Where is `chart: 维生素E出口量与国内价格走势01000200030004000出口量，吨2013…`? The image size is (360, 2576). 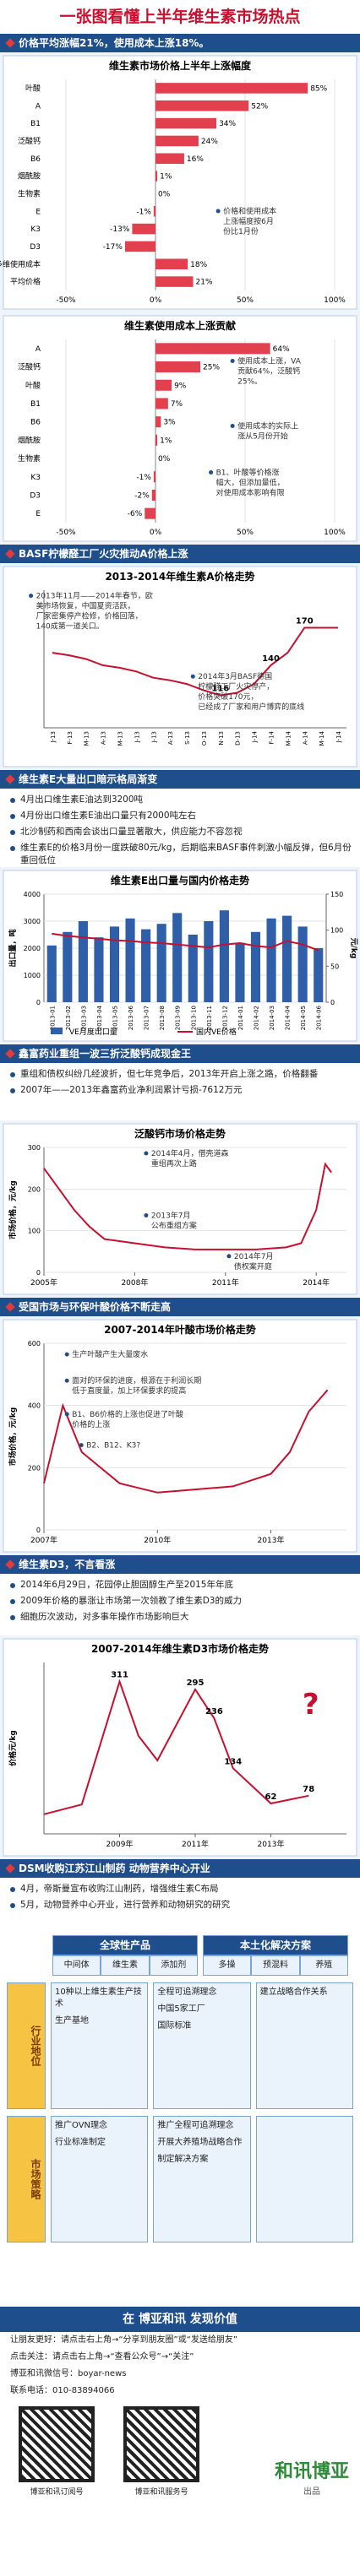
chart: 维生素E出口量与国内价格走势01000200030004000出口量，吨2013… is located at coordinates (180, 956).